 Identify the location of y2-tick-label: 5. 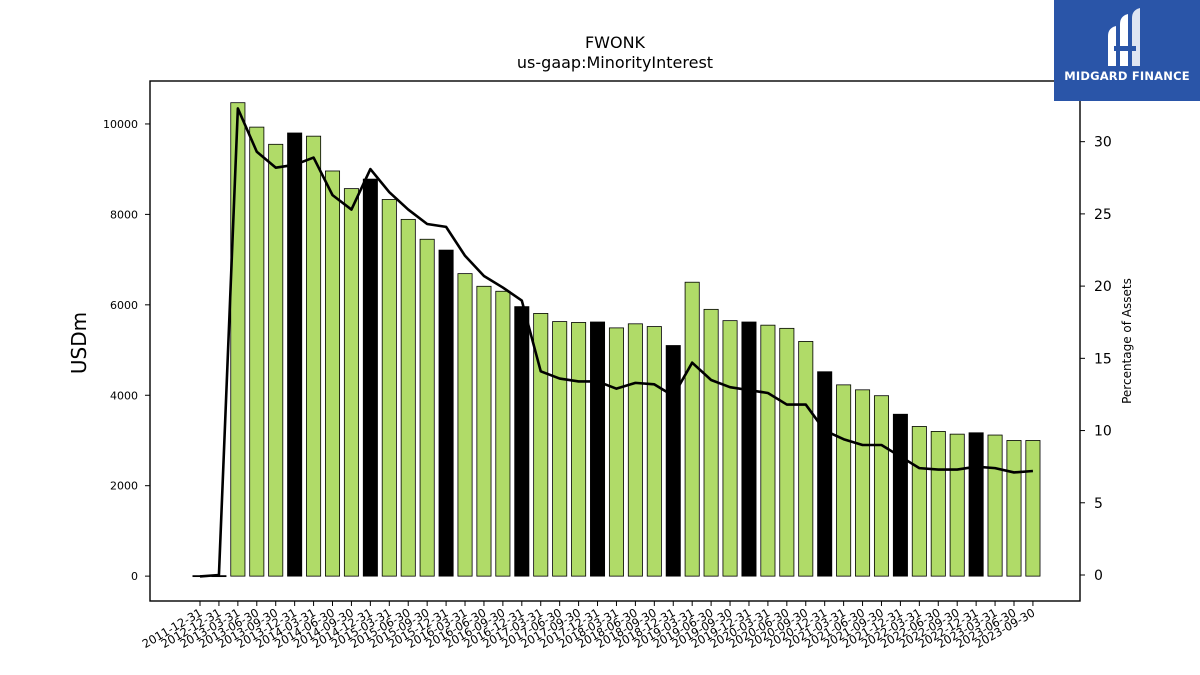
(1098, 504).